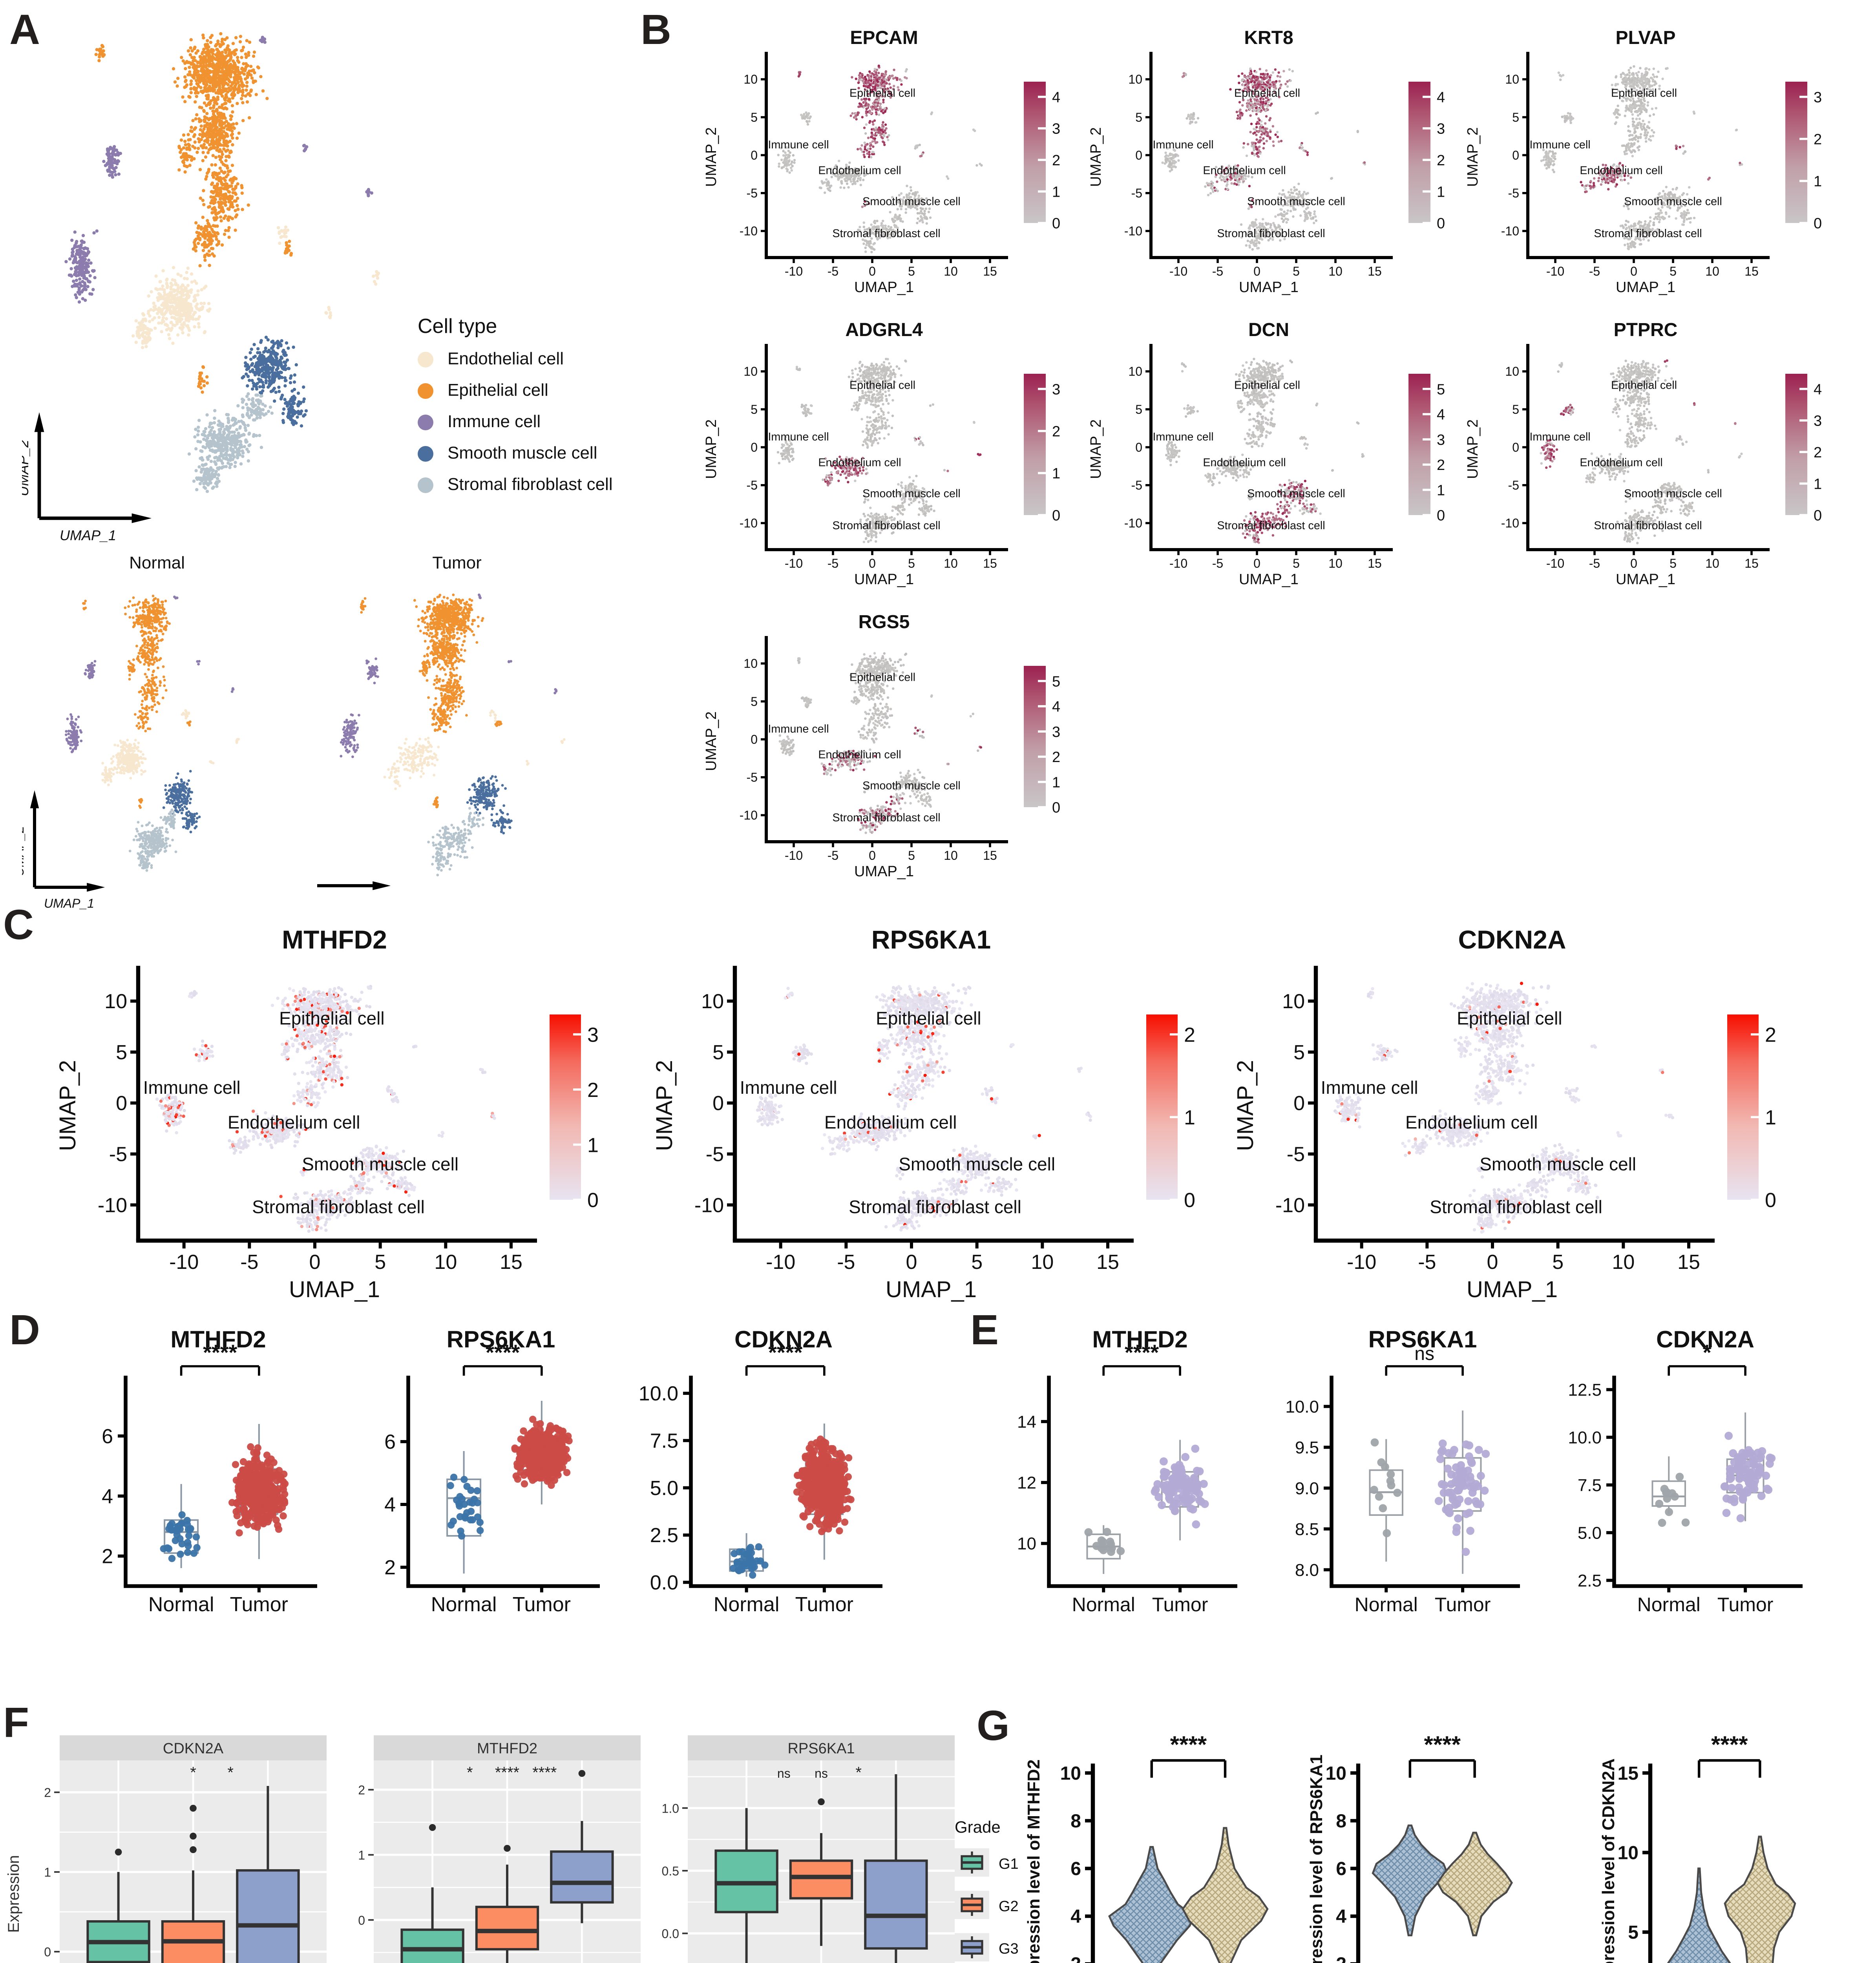 The width and height of the screenshot is (1876, 1963). Describe the element at coordinates (24, 1330) in the screenshot. I see `panel-d-label: D` at that location.